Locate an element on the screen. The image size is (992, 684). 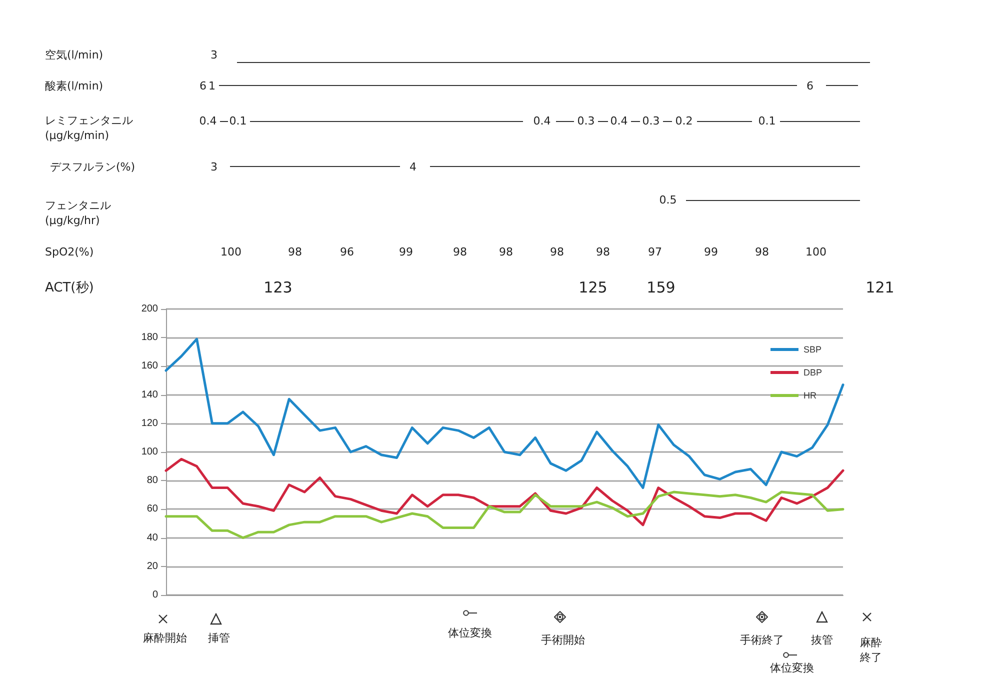
y-tick-label: 20 is located at coordinates (152, 566).